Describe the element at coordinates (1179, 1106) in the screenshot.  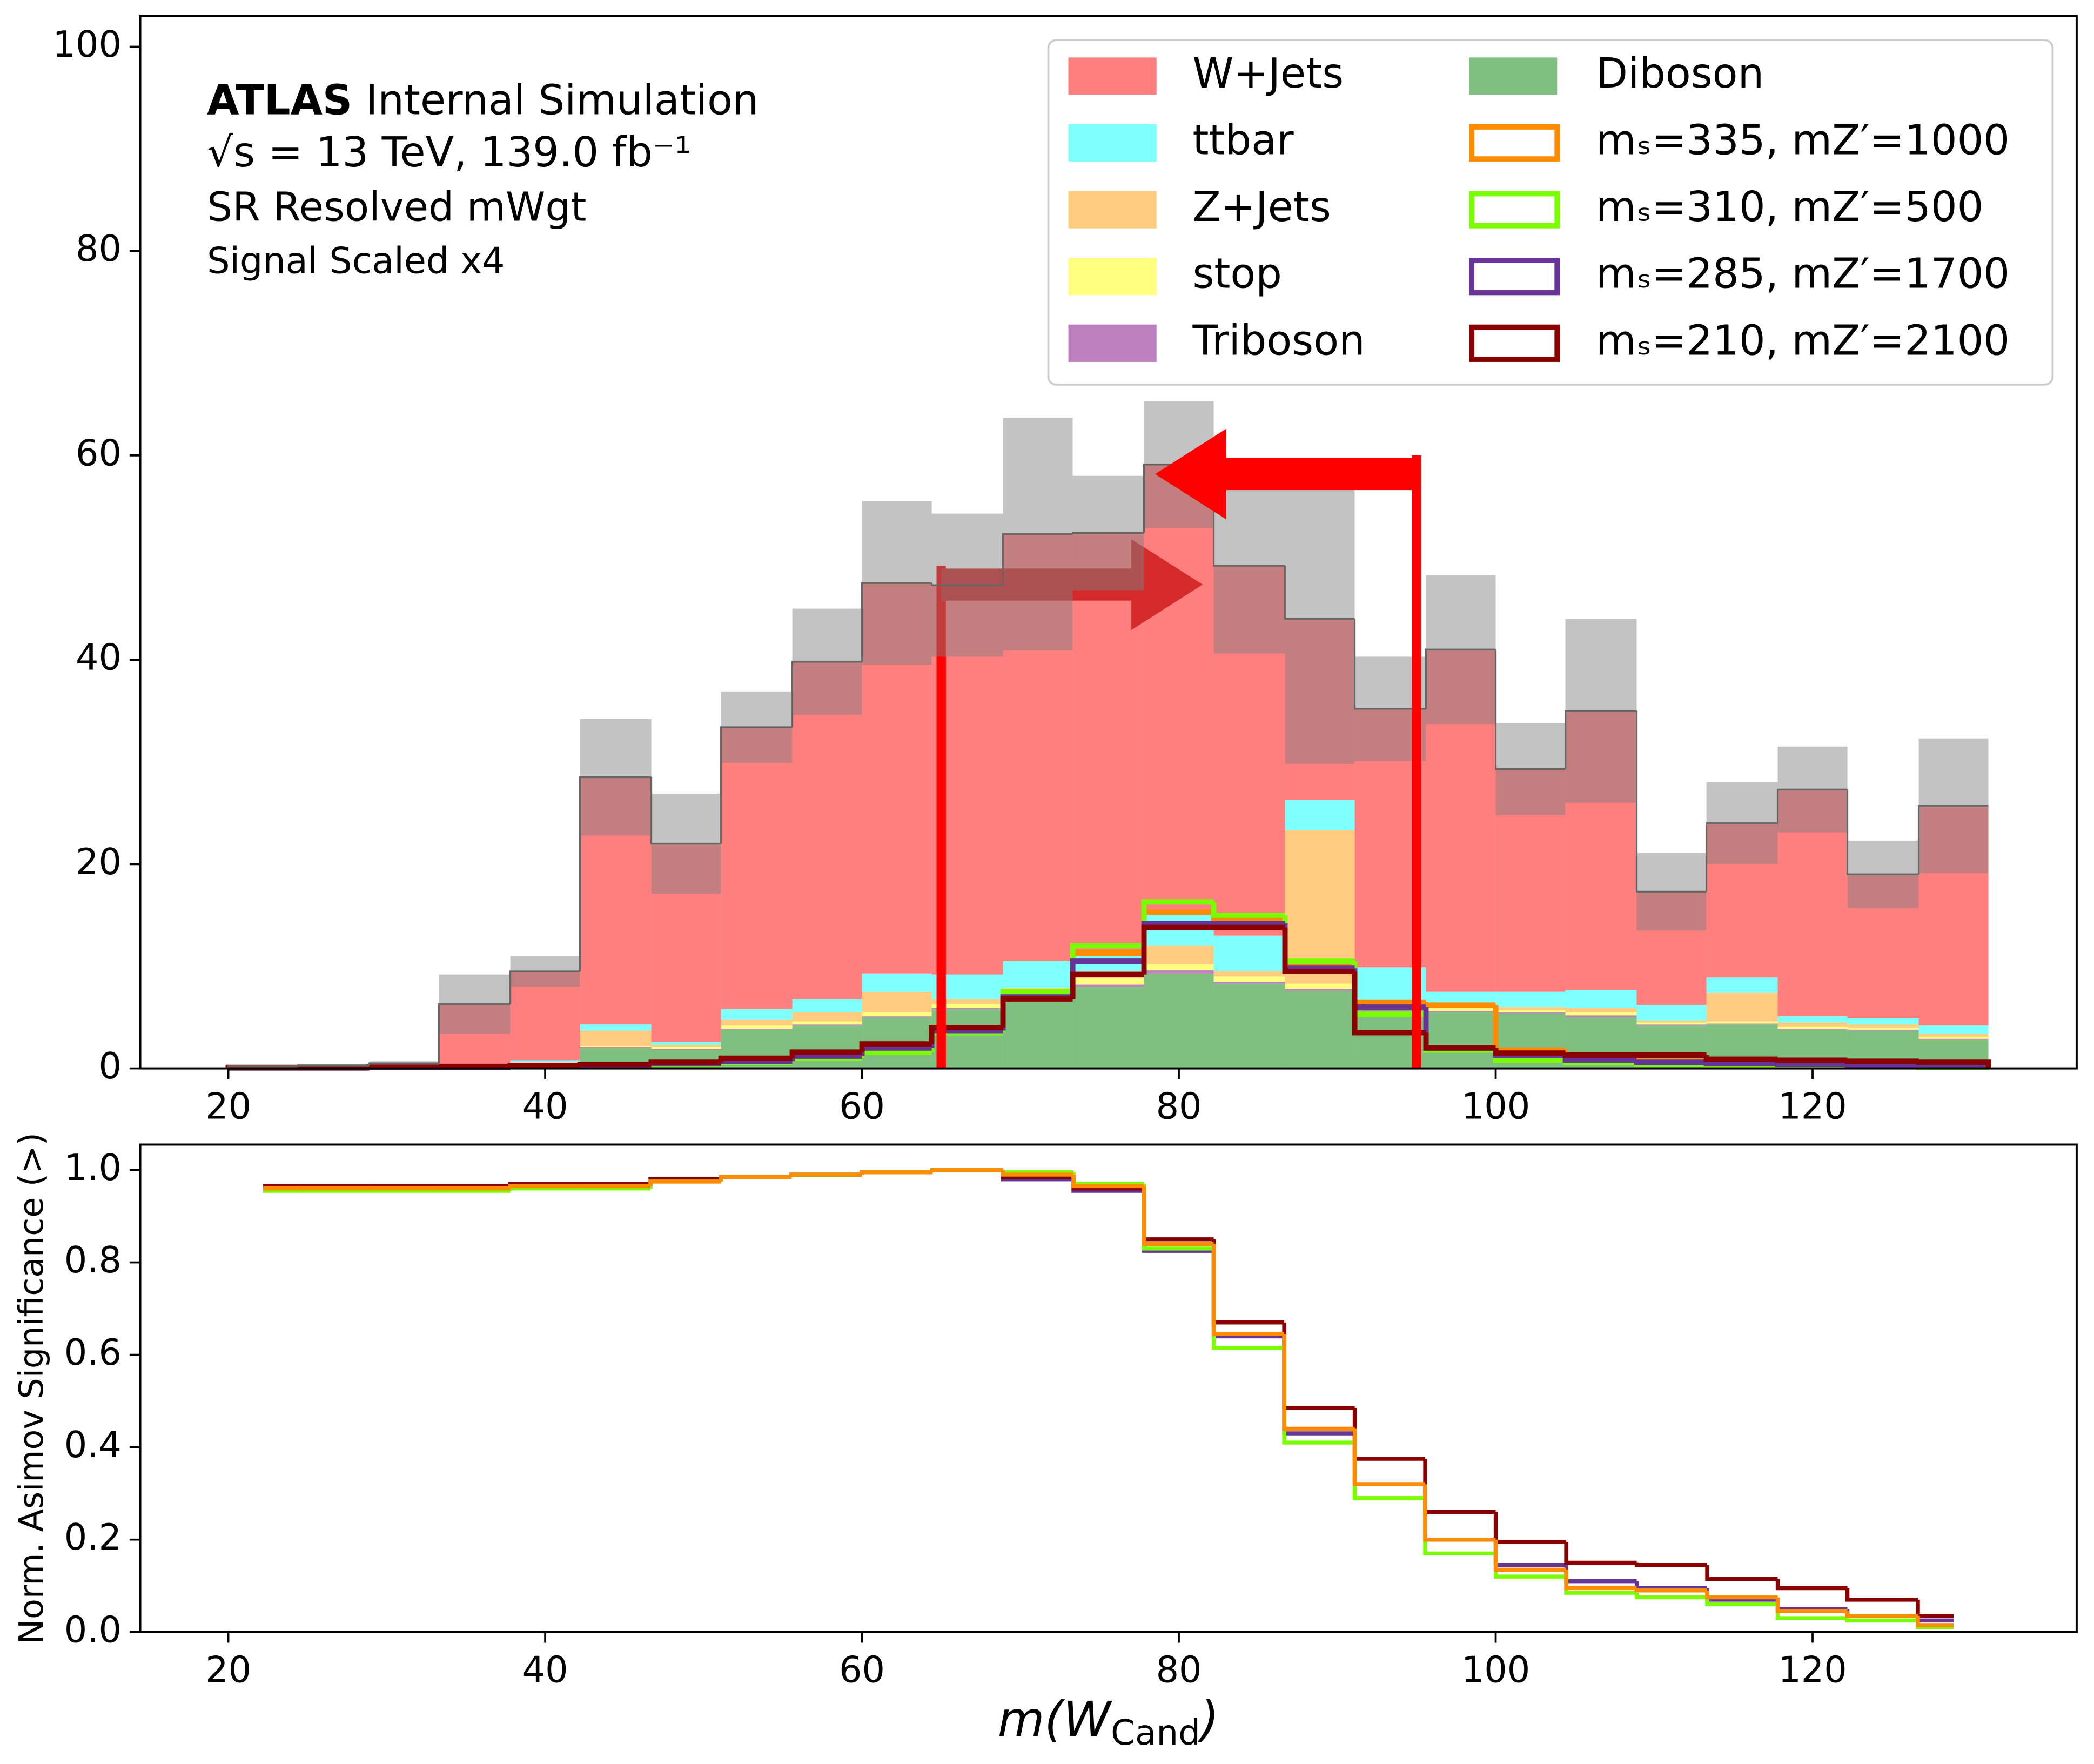
I see `x-tick-label: 80` at that location.